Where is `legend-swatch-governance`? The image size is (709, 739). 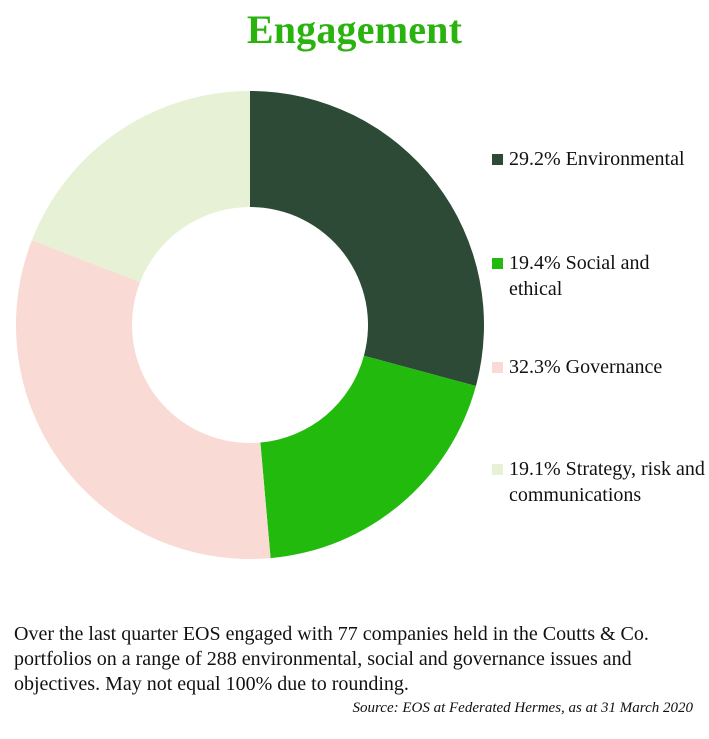 legend-swatch-governance is located at coordinates (497, 367).